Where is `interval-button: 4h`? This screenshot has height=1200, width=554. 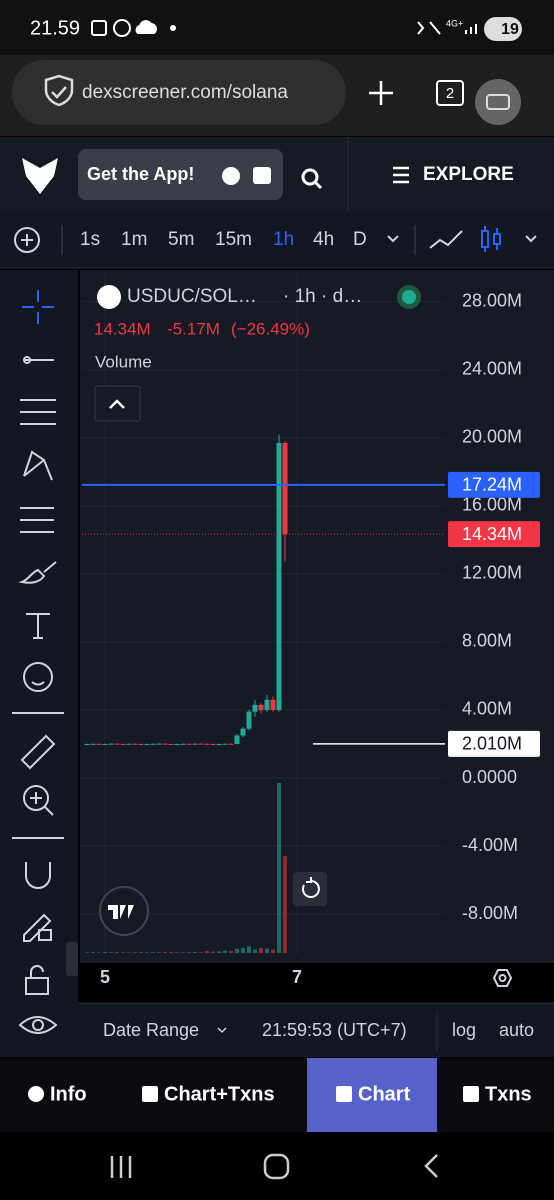
interval-button: 4h is located at coordinates (323, 239).